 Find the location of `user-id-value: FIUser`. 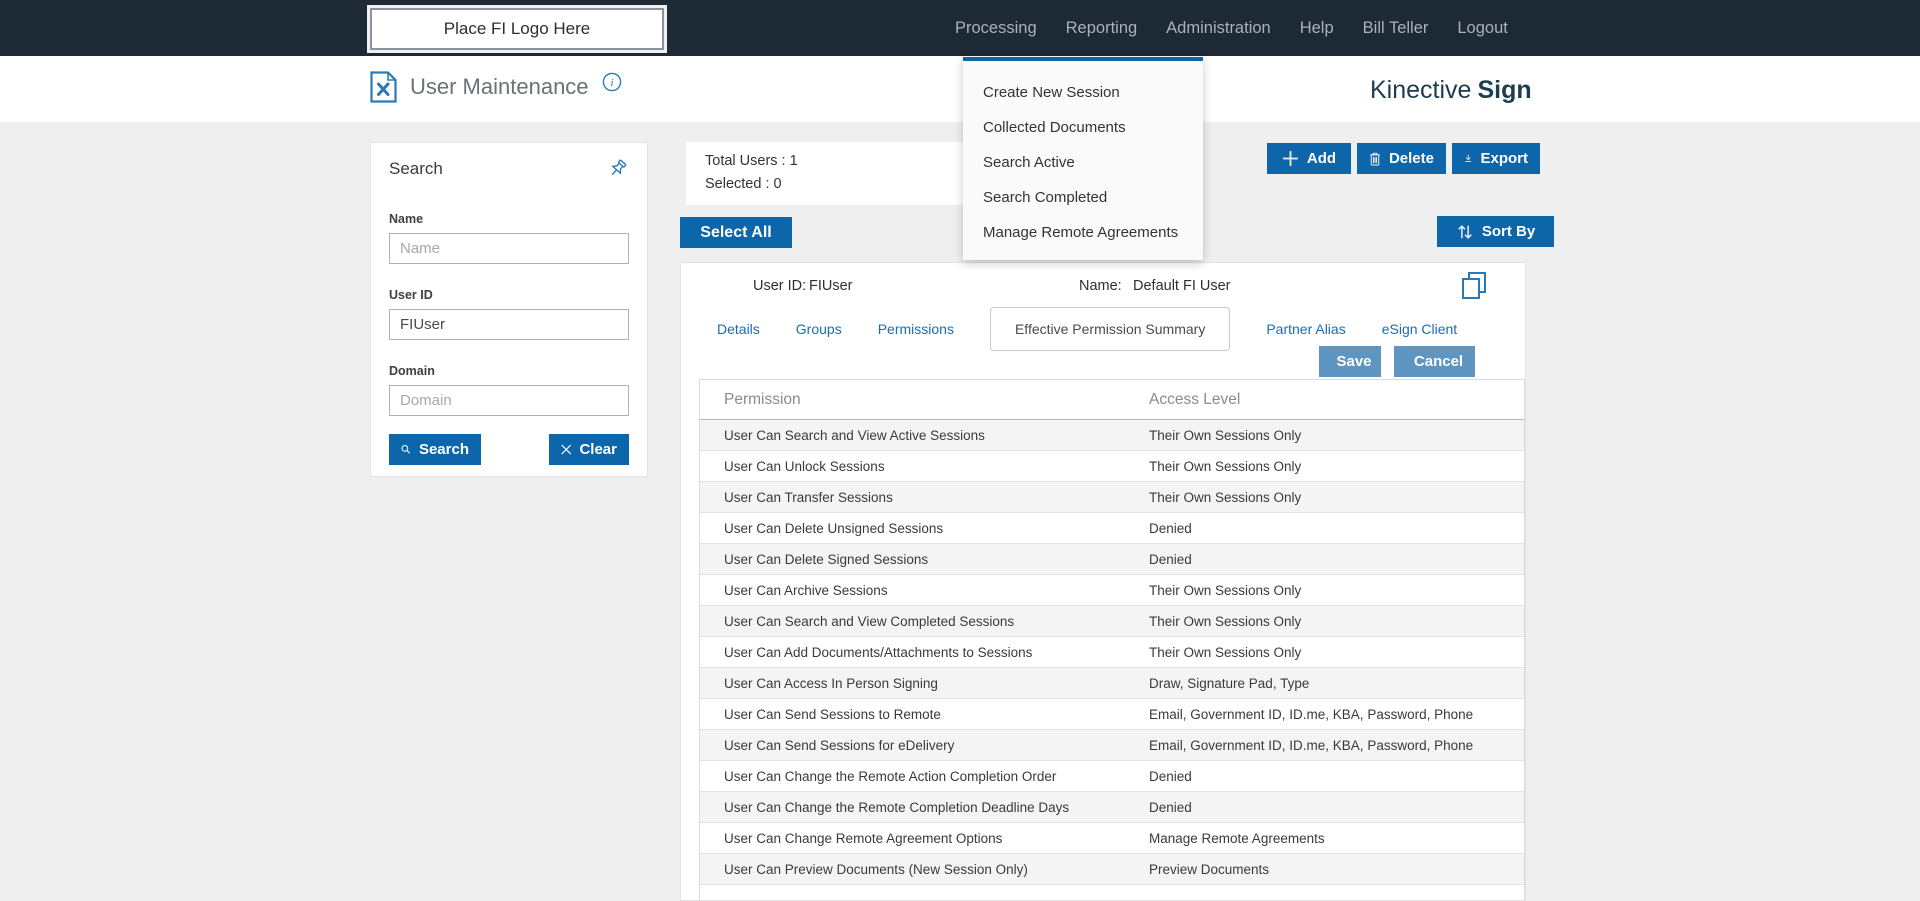

user-id-value: FIUser is located at coordinates (831, 286).